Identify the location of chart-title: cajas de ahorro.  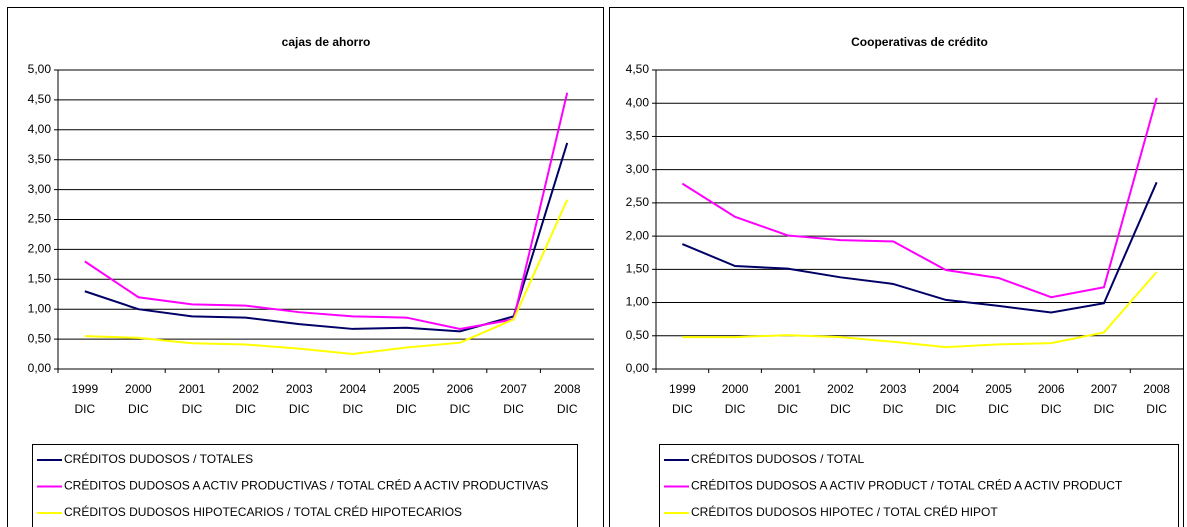
(326, 42).